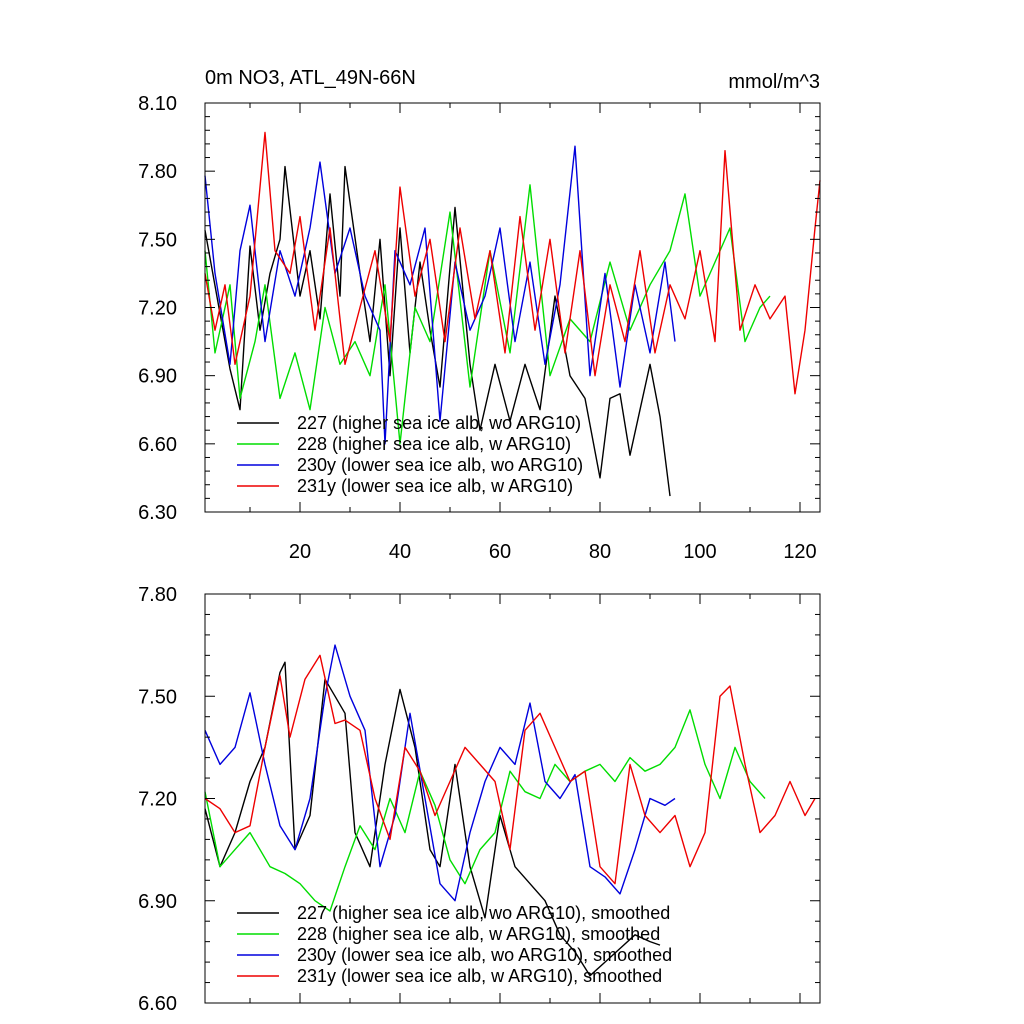 The height and width of the screenshot is (1024, 1024). Describe the element at coordinates (799, 552) in the screenshot. I see `x-tick-label: 120` at that location.